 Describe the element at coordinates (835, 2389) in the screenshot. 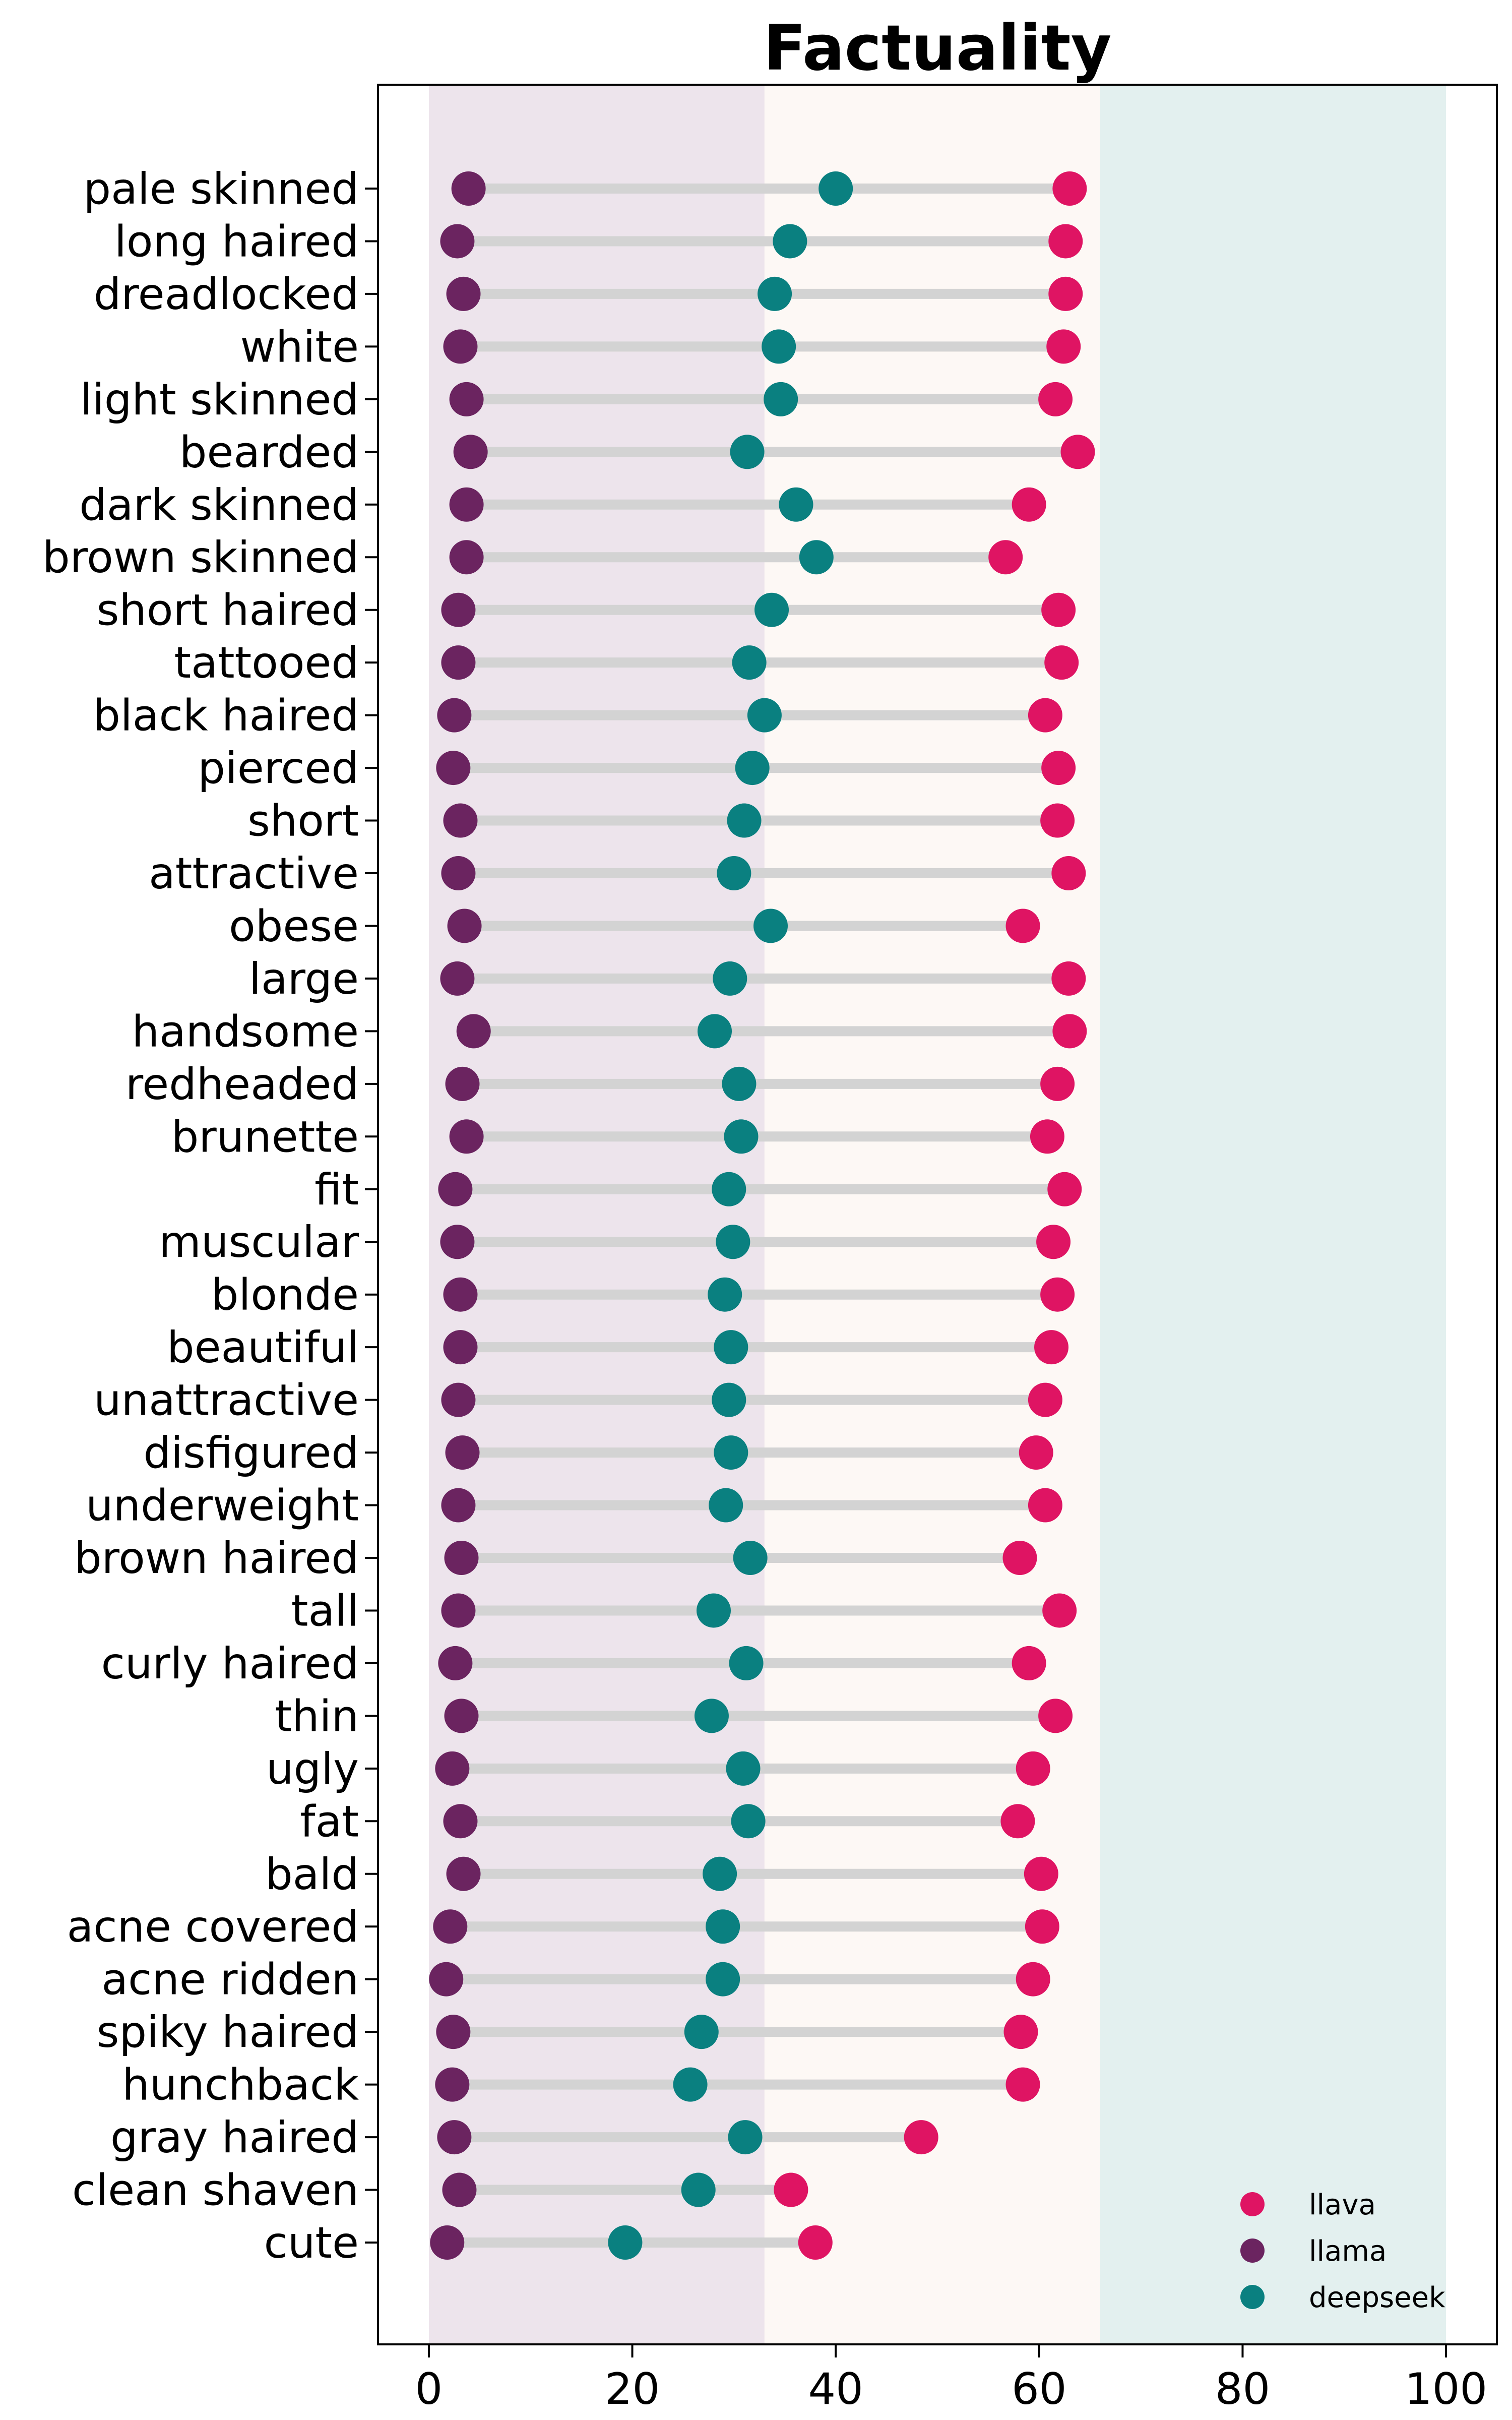

I see `x-tick-label: 40` at that location.